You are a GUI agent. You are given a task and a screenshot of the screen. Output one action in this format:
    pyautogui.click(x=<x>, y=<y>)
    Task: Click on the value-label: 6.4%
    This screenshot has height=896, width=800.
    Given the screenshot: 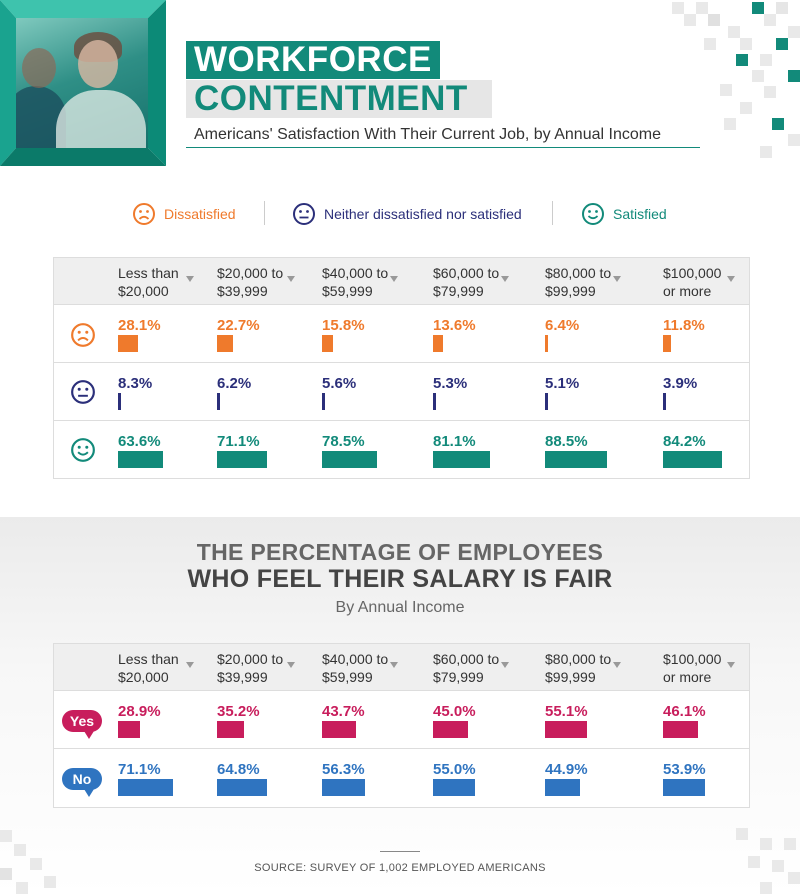 What is the action you would take?
    pyautogui.click(x=562, y=325)
    